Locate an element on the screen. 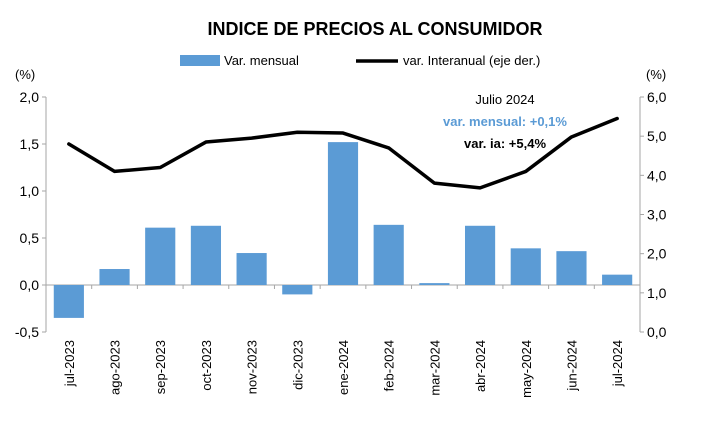 The height and width of the screenshot is (433, 702). y-right-unit: (%) is located at coordinates (656, 74).